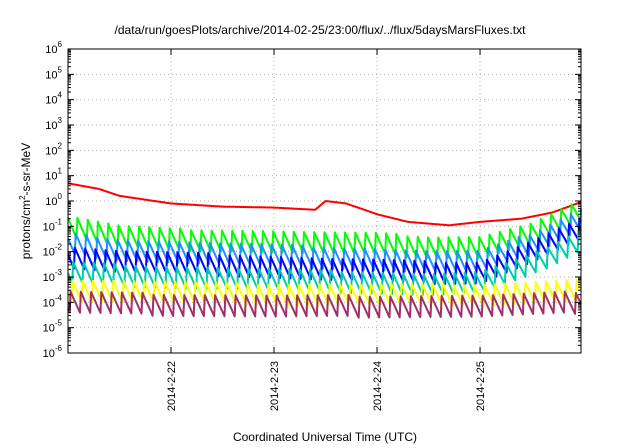 The image size is (640, 448). I want to click on y-tick-label: 10⁶, so click(53, 48).